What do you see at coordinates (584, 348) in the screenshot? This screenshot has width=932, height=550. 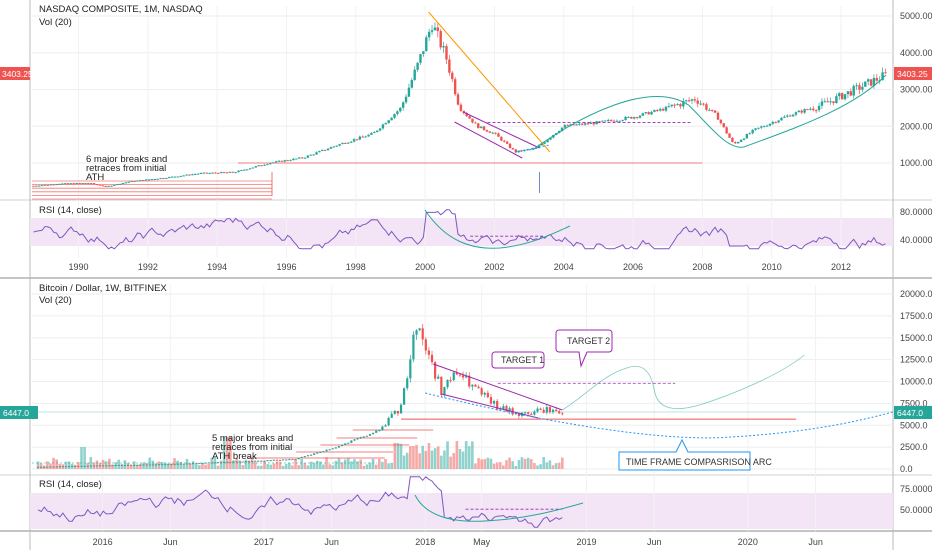 I see `target-2-callout: TARGET 2` at bounding box center [584, 348].